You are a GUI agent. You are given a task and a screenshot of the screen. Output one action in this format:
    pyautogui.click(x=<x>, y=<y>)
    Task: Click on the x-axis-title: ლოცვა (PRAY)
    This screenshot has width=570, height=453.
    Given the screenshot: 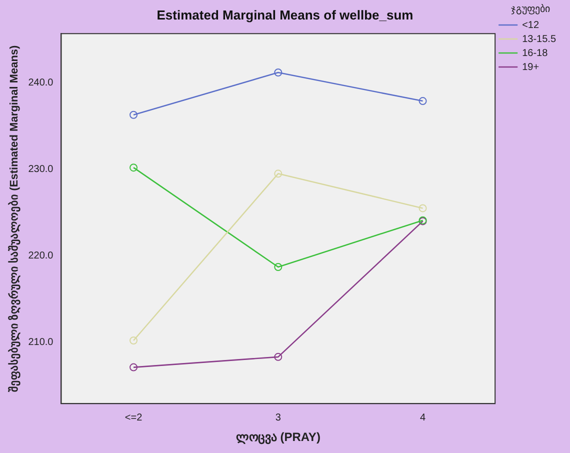 What is the action you would take?
    pyautogui.click(x=278, y=438)
    